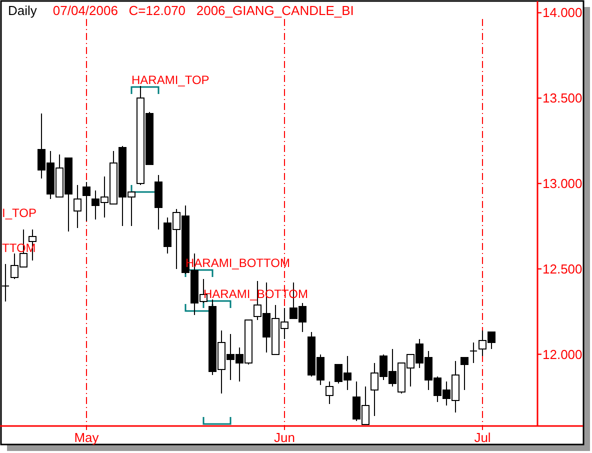 This screenshot has height=453, width=592. What do you see at coordinates (482, 437) in the screenshot?
I see `x-tick-label: Jul` at bounding box center [482, 437].